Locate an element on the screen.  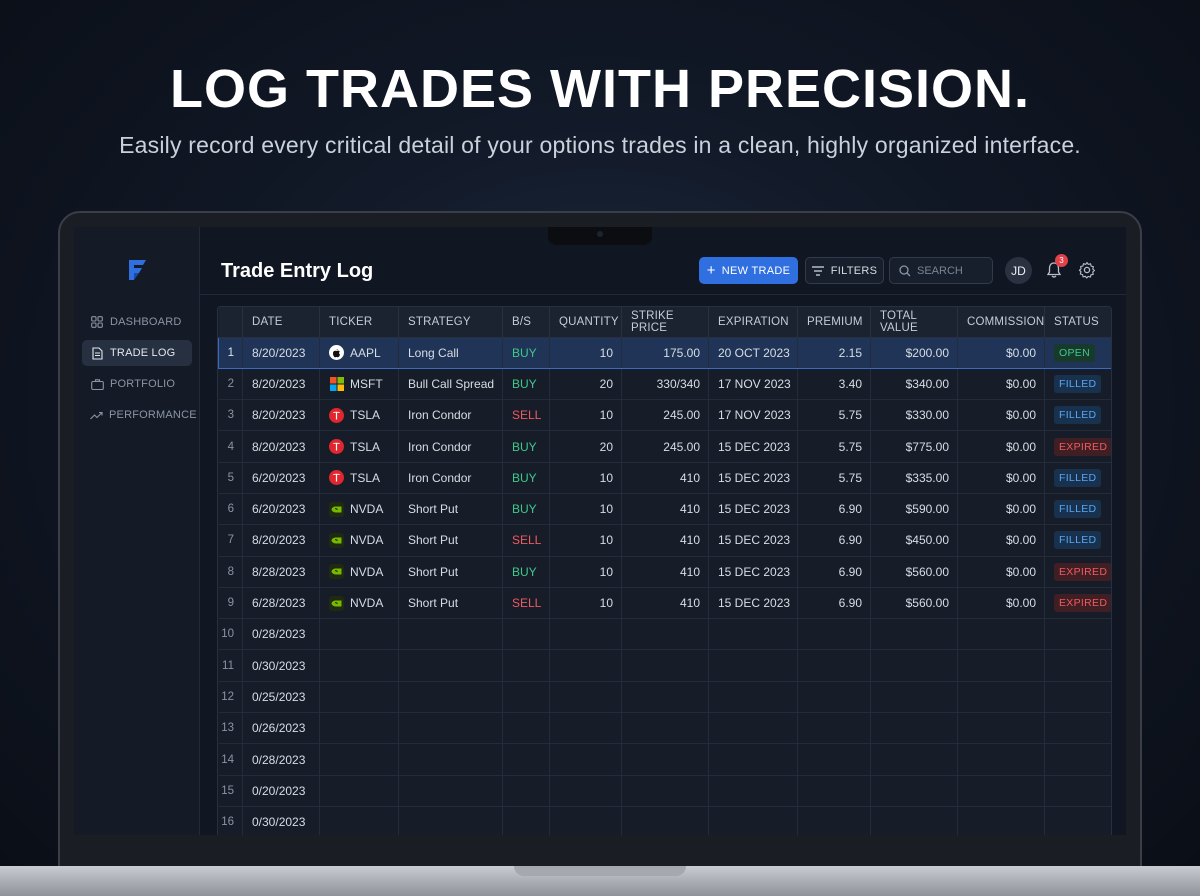
table-row: 11 0/30/2023 is located at coordinates (664, 665).